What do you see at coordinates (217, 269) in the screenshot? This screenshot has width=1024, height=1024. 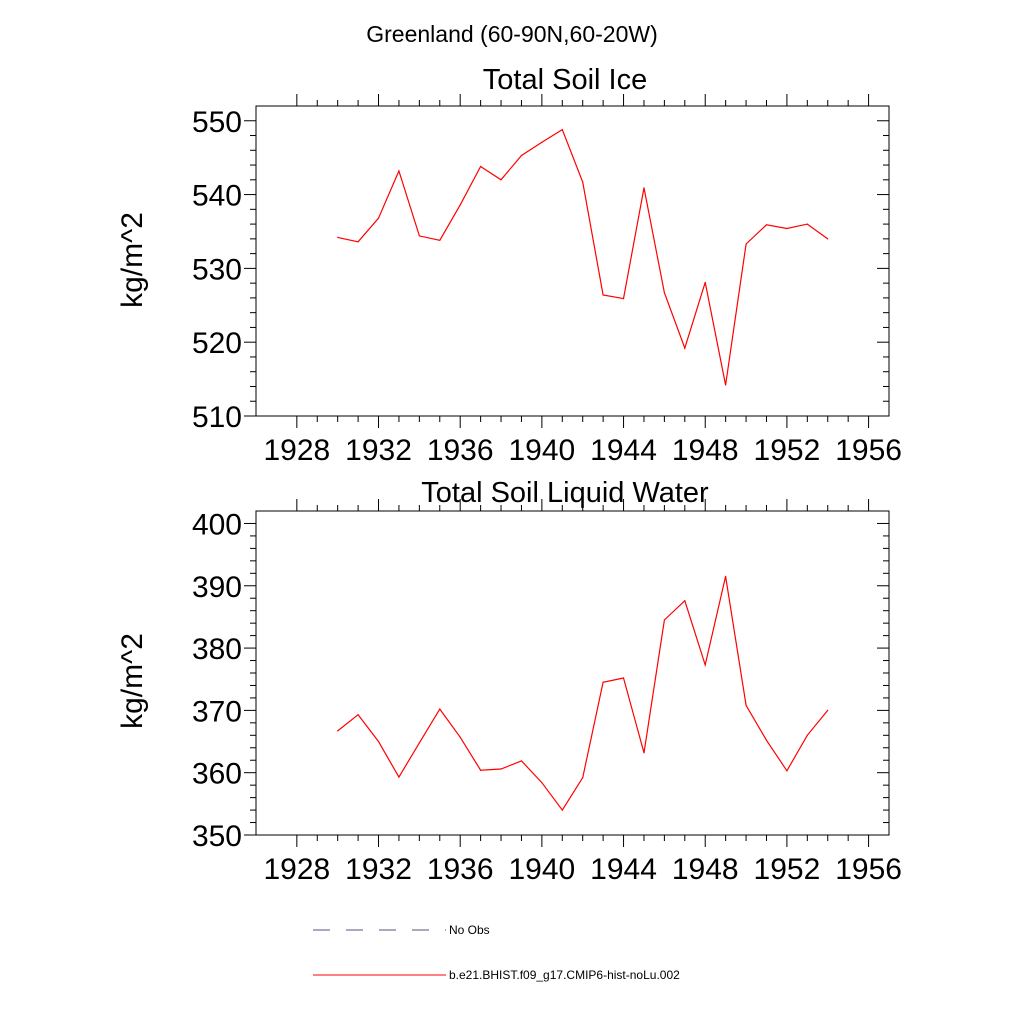 I see `y-tick-label: 530` at bounding box center [217, 269].